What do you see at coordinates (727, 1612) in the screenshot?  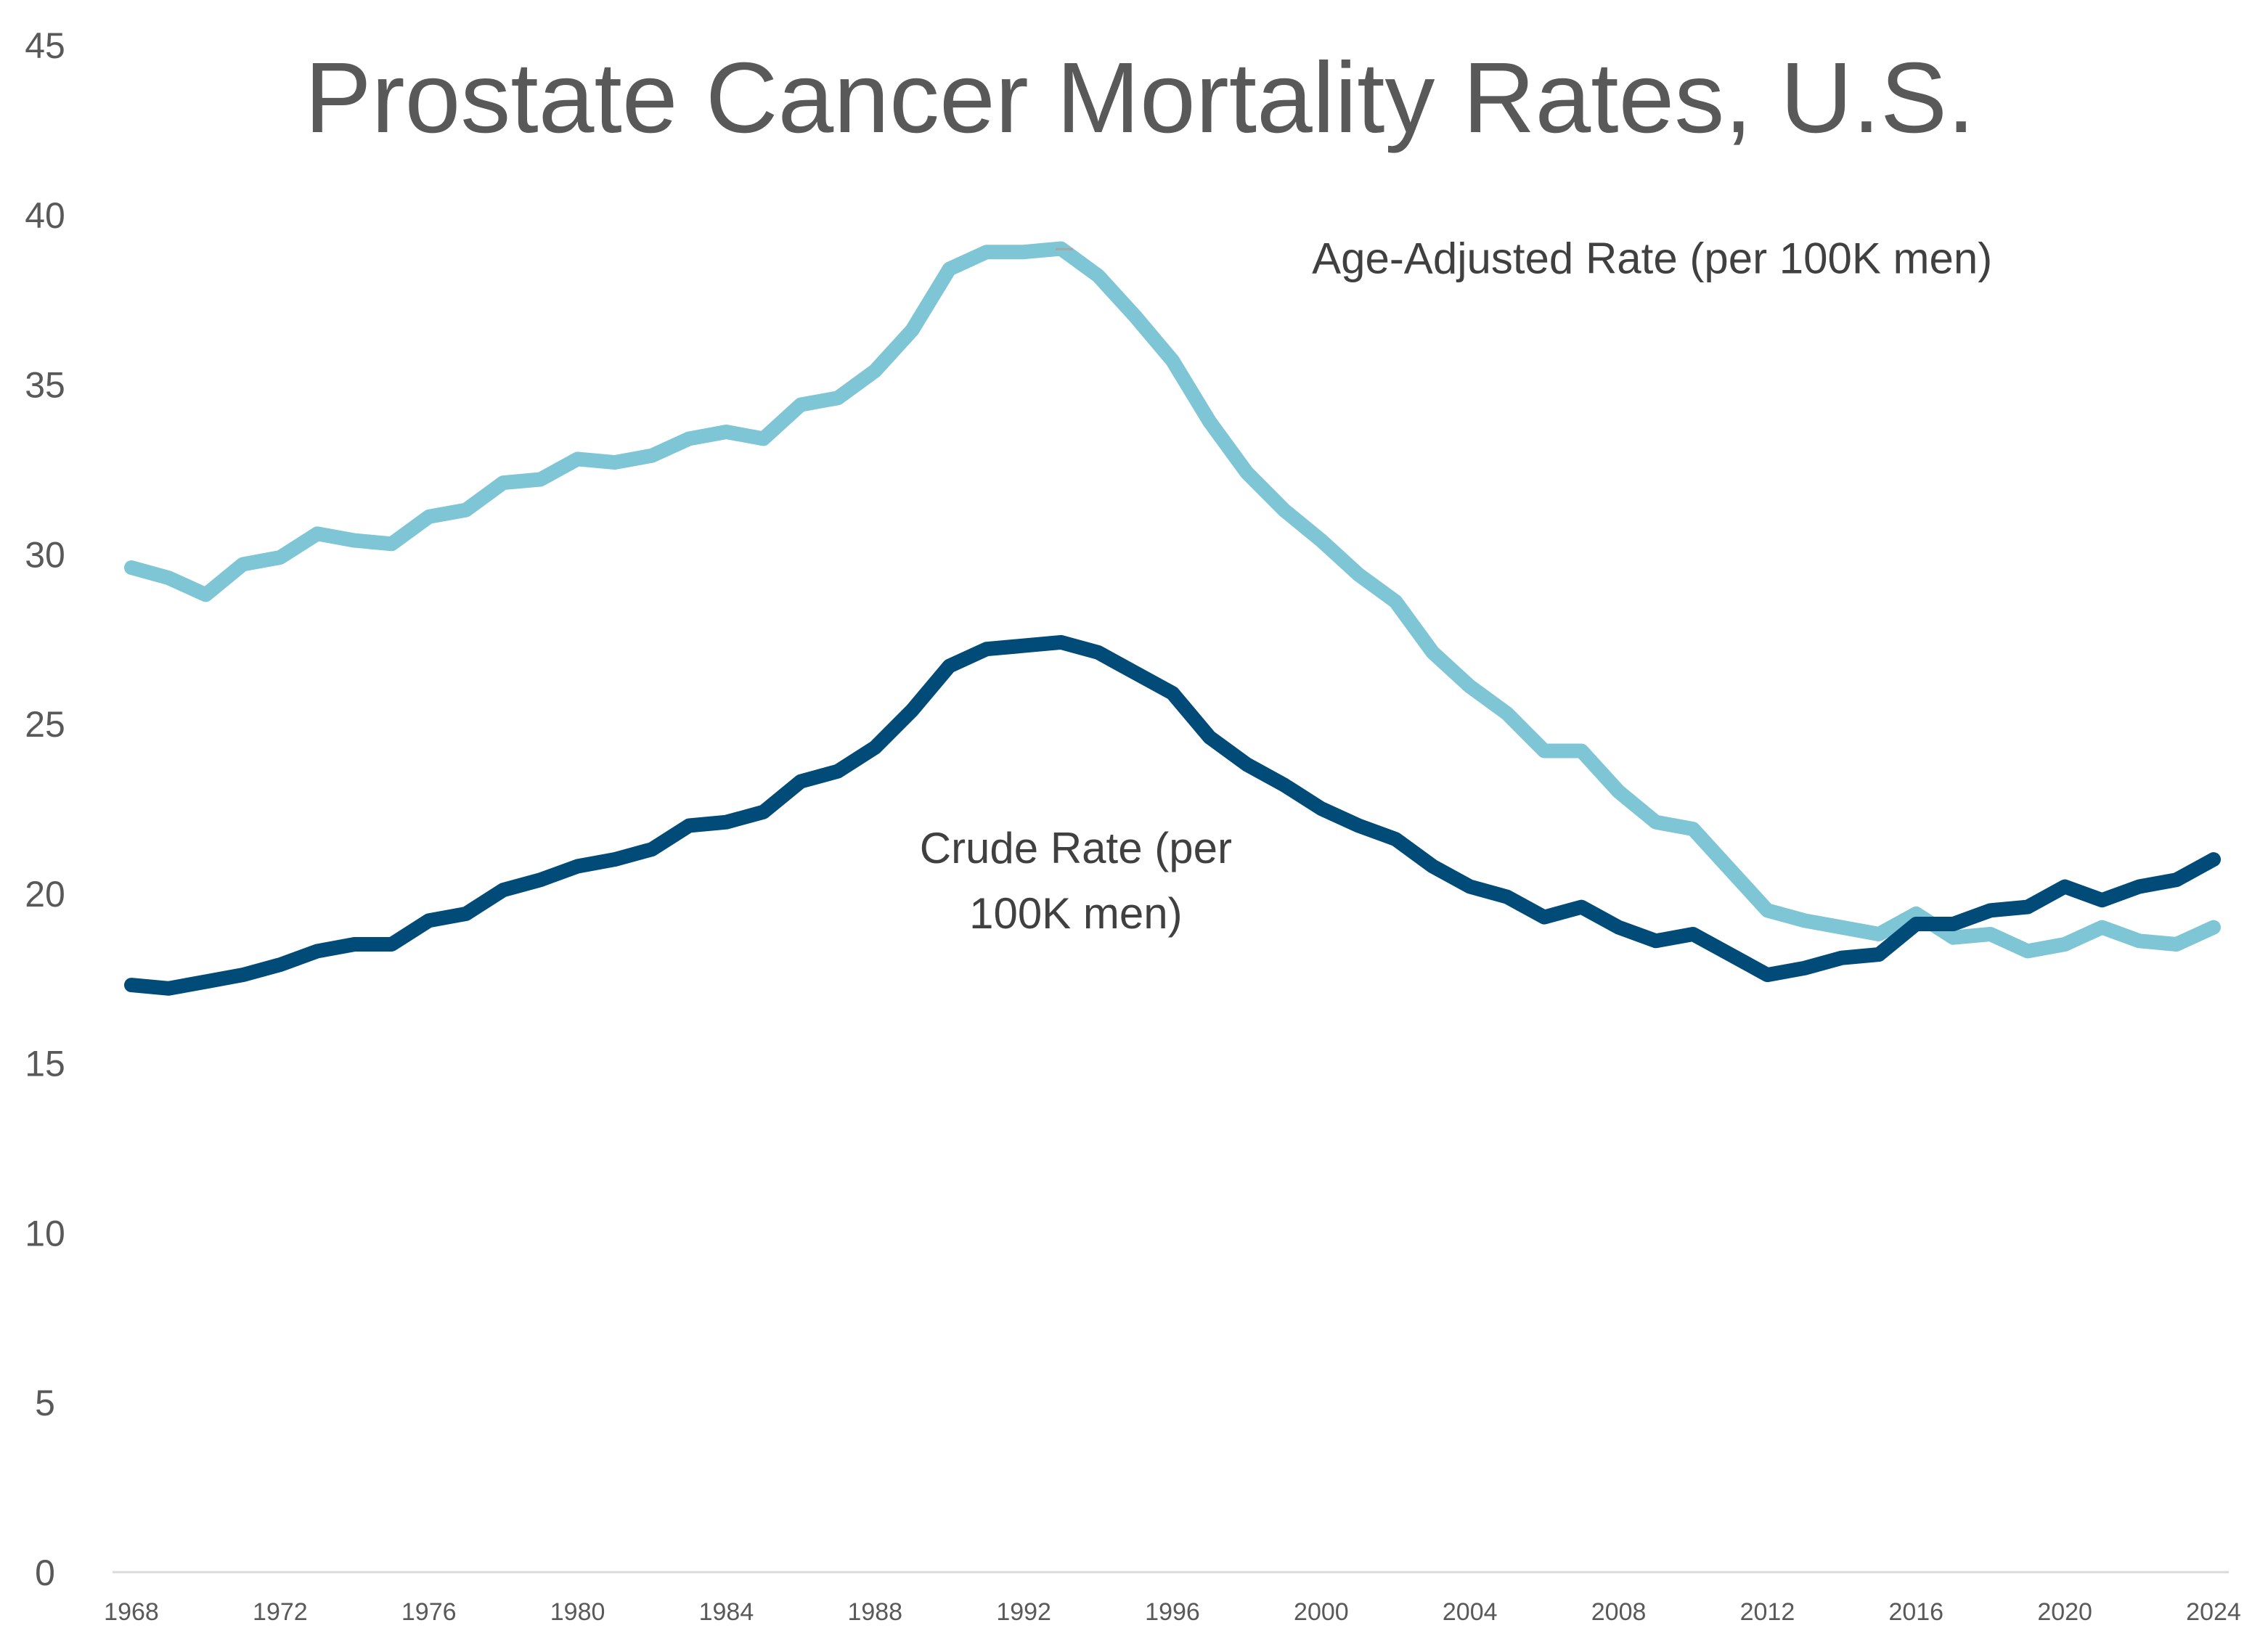 I see `x-tick-label: 1984` at bounding box center [727, 1612].